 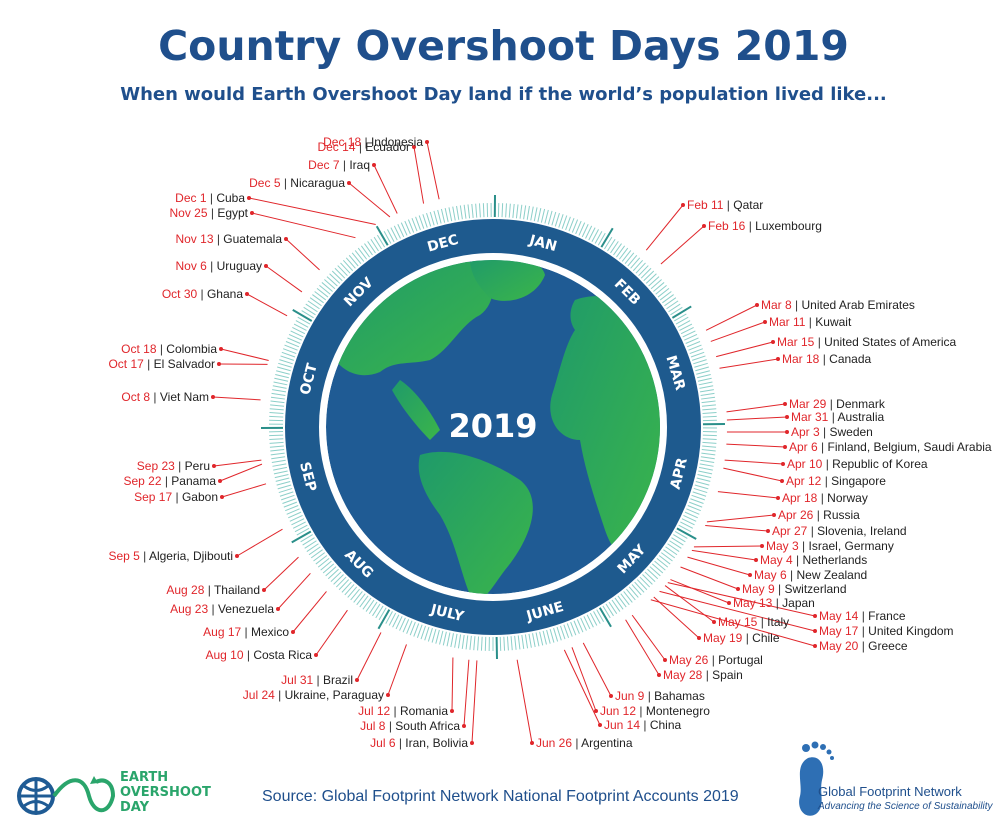 I want to click on country-label: May 17 | United Kingdom, so click(x=886, y=631).